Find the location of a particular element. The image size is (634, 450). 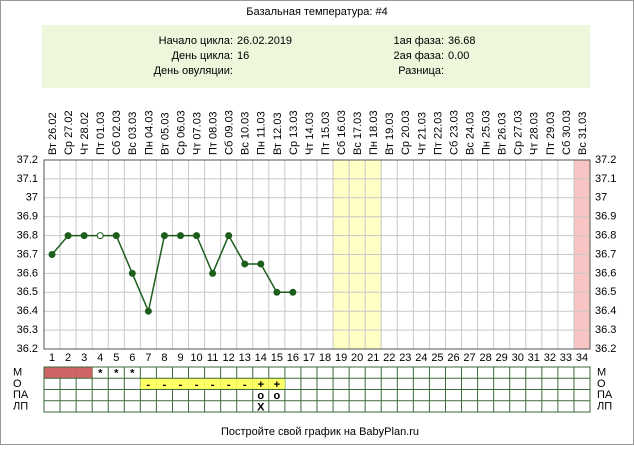

x-tick-label: 33 is located at coordinates (566, 358).